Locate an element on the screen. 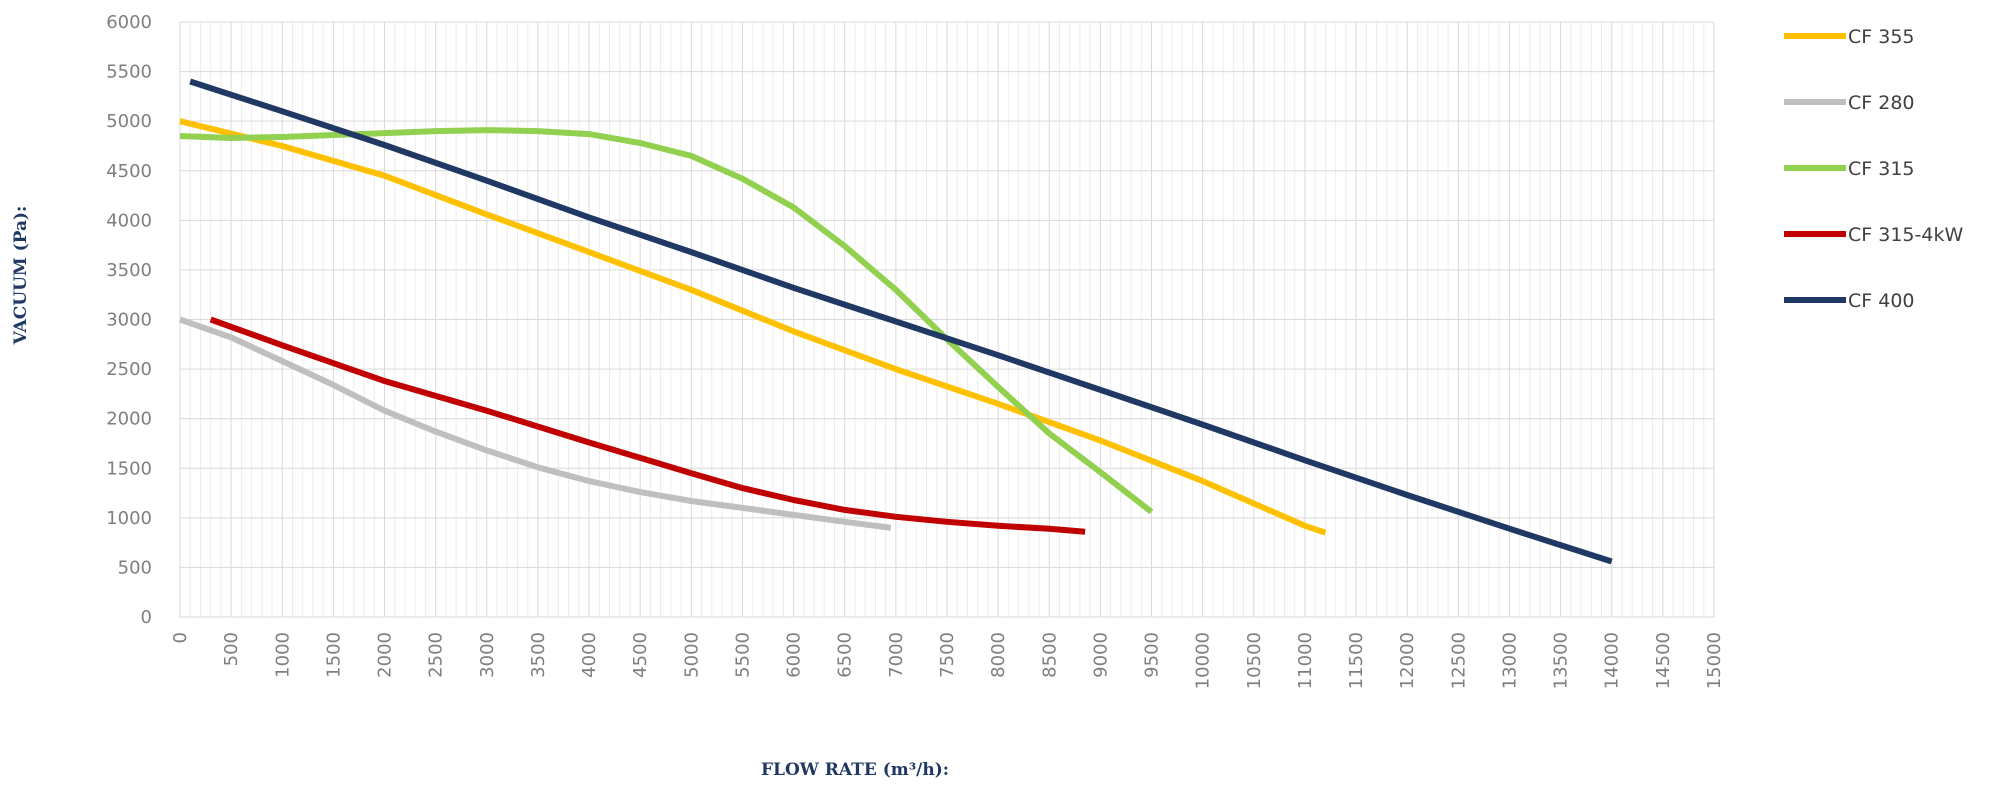 This screenshot has width=2011, height=790. x-tick-label: 9000 is located at coordinates (1100, 655).